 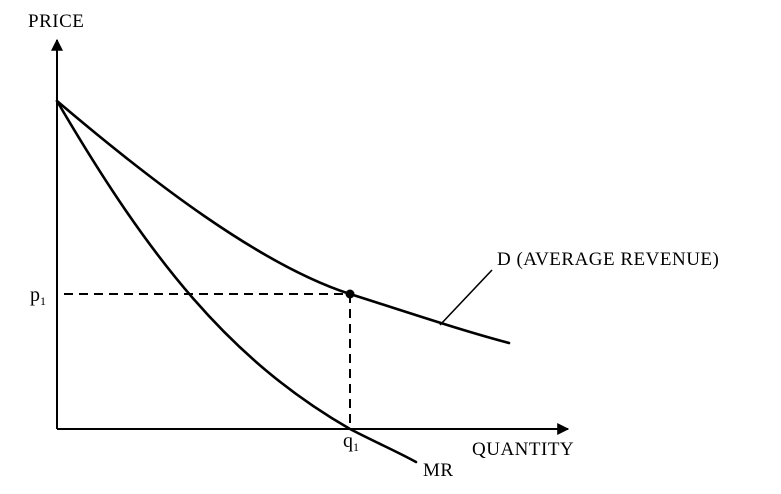 I want to click on price-tick-label: p1, so click(x=38, y=296).